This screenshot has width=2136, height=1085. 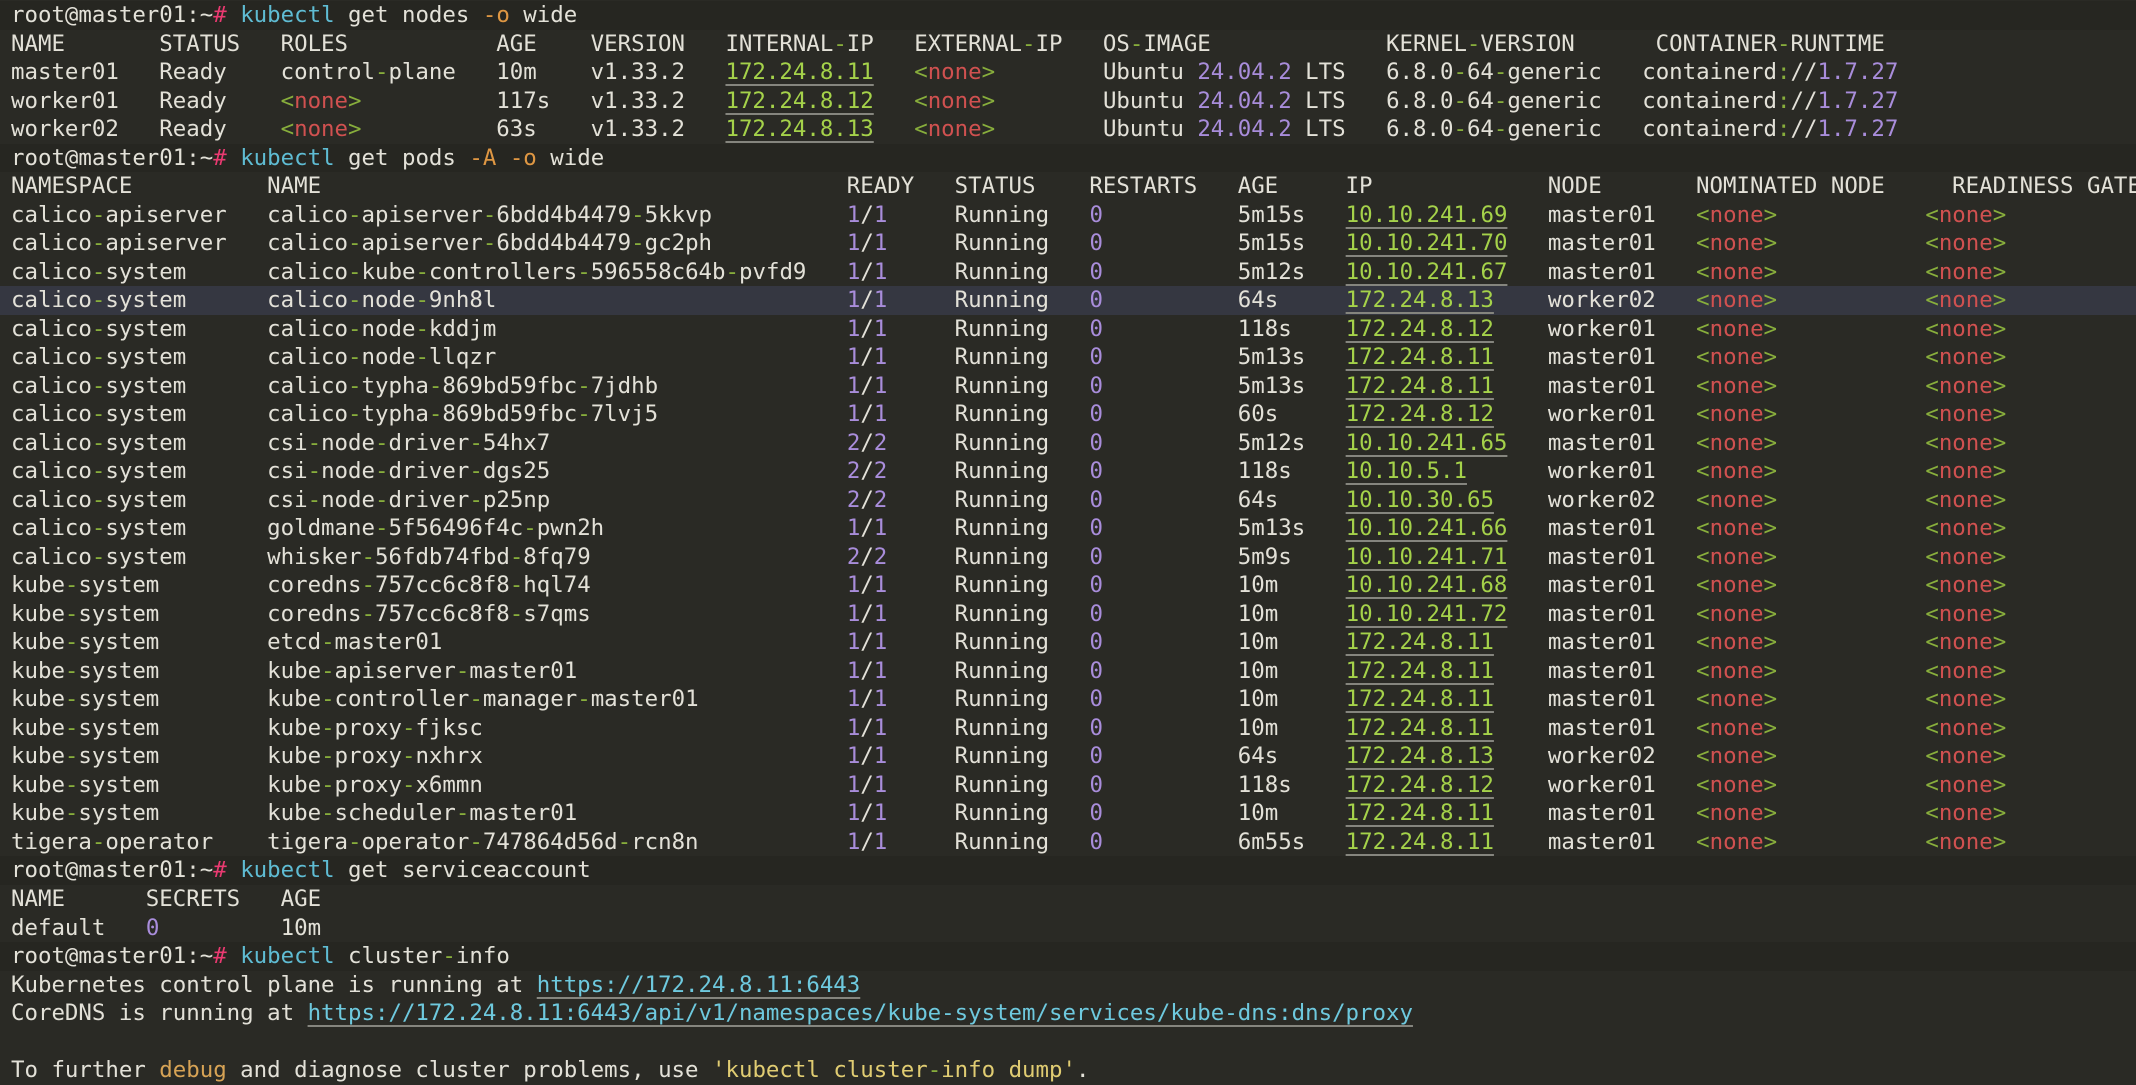 I want to click on ip-address-link: 10.10.30.65, so click(x=1419, y=499).